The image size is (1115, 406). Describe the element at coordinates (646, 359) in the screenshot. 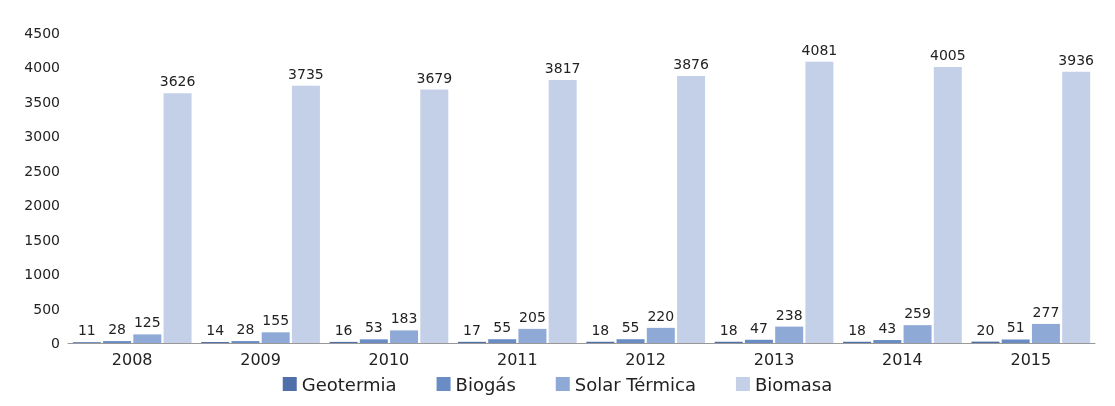

I see `x-tick-label: 2012` at that location.